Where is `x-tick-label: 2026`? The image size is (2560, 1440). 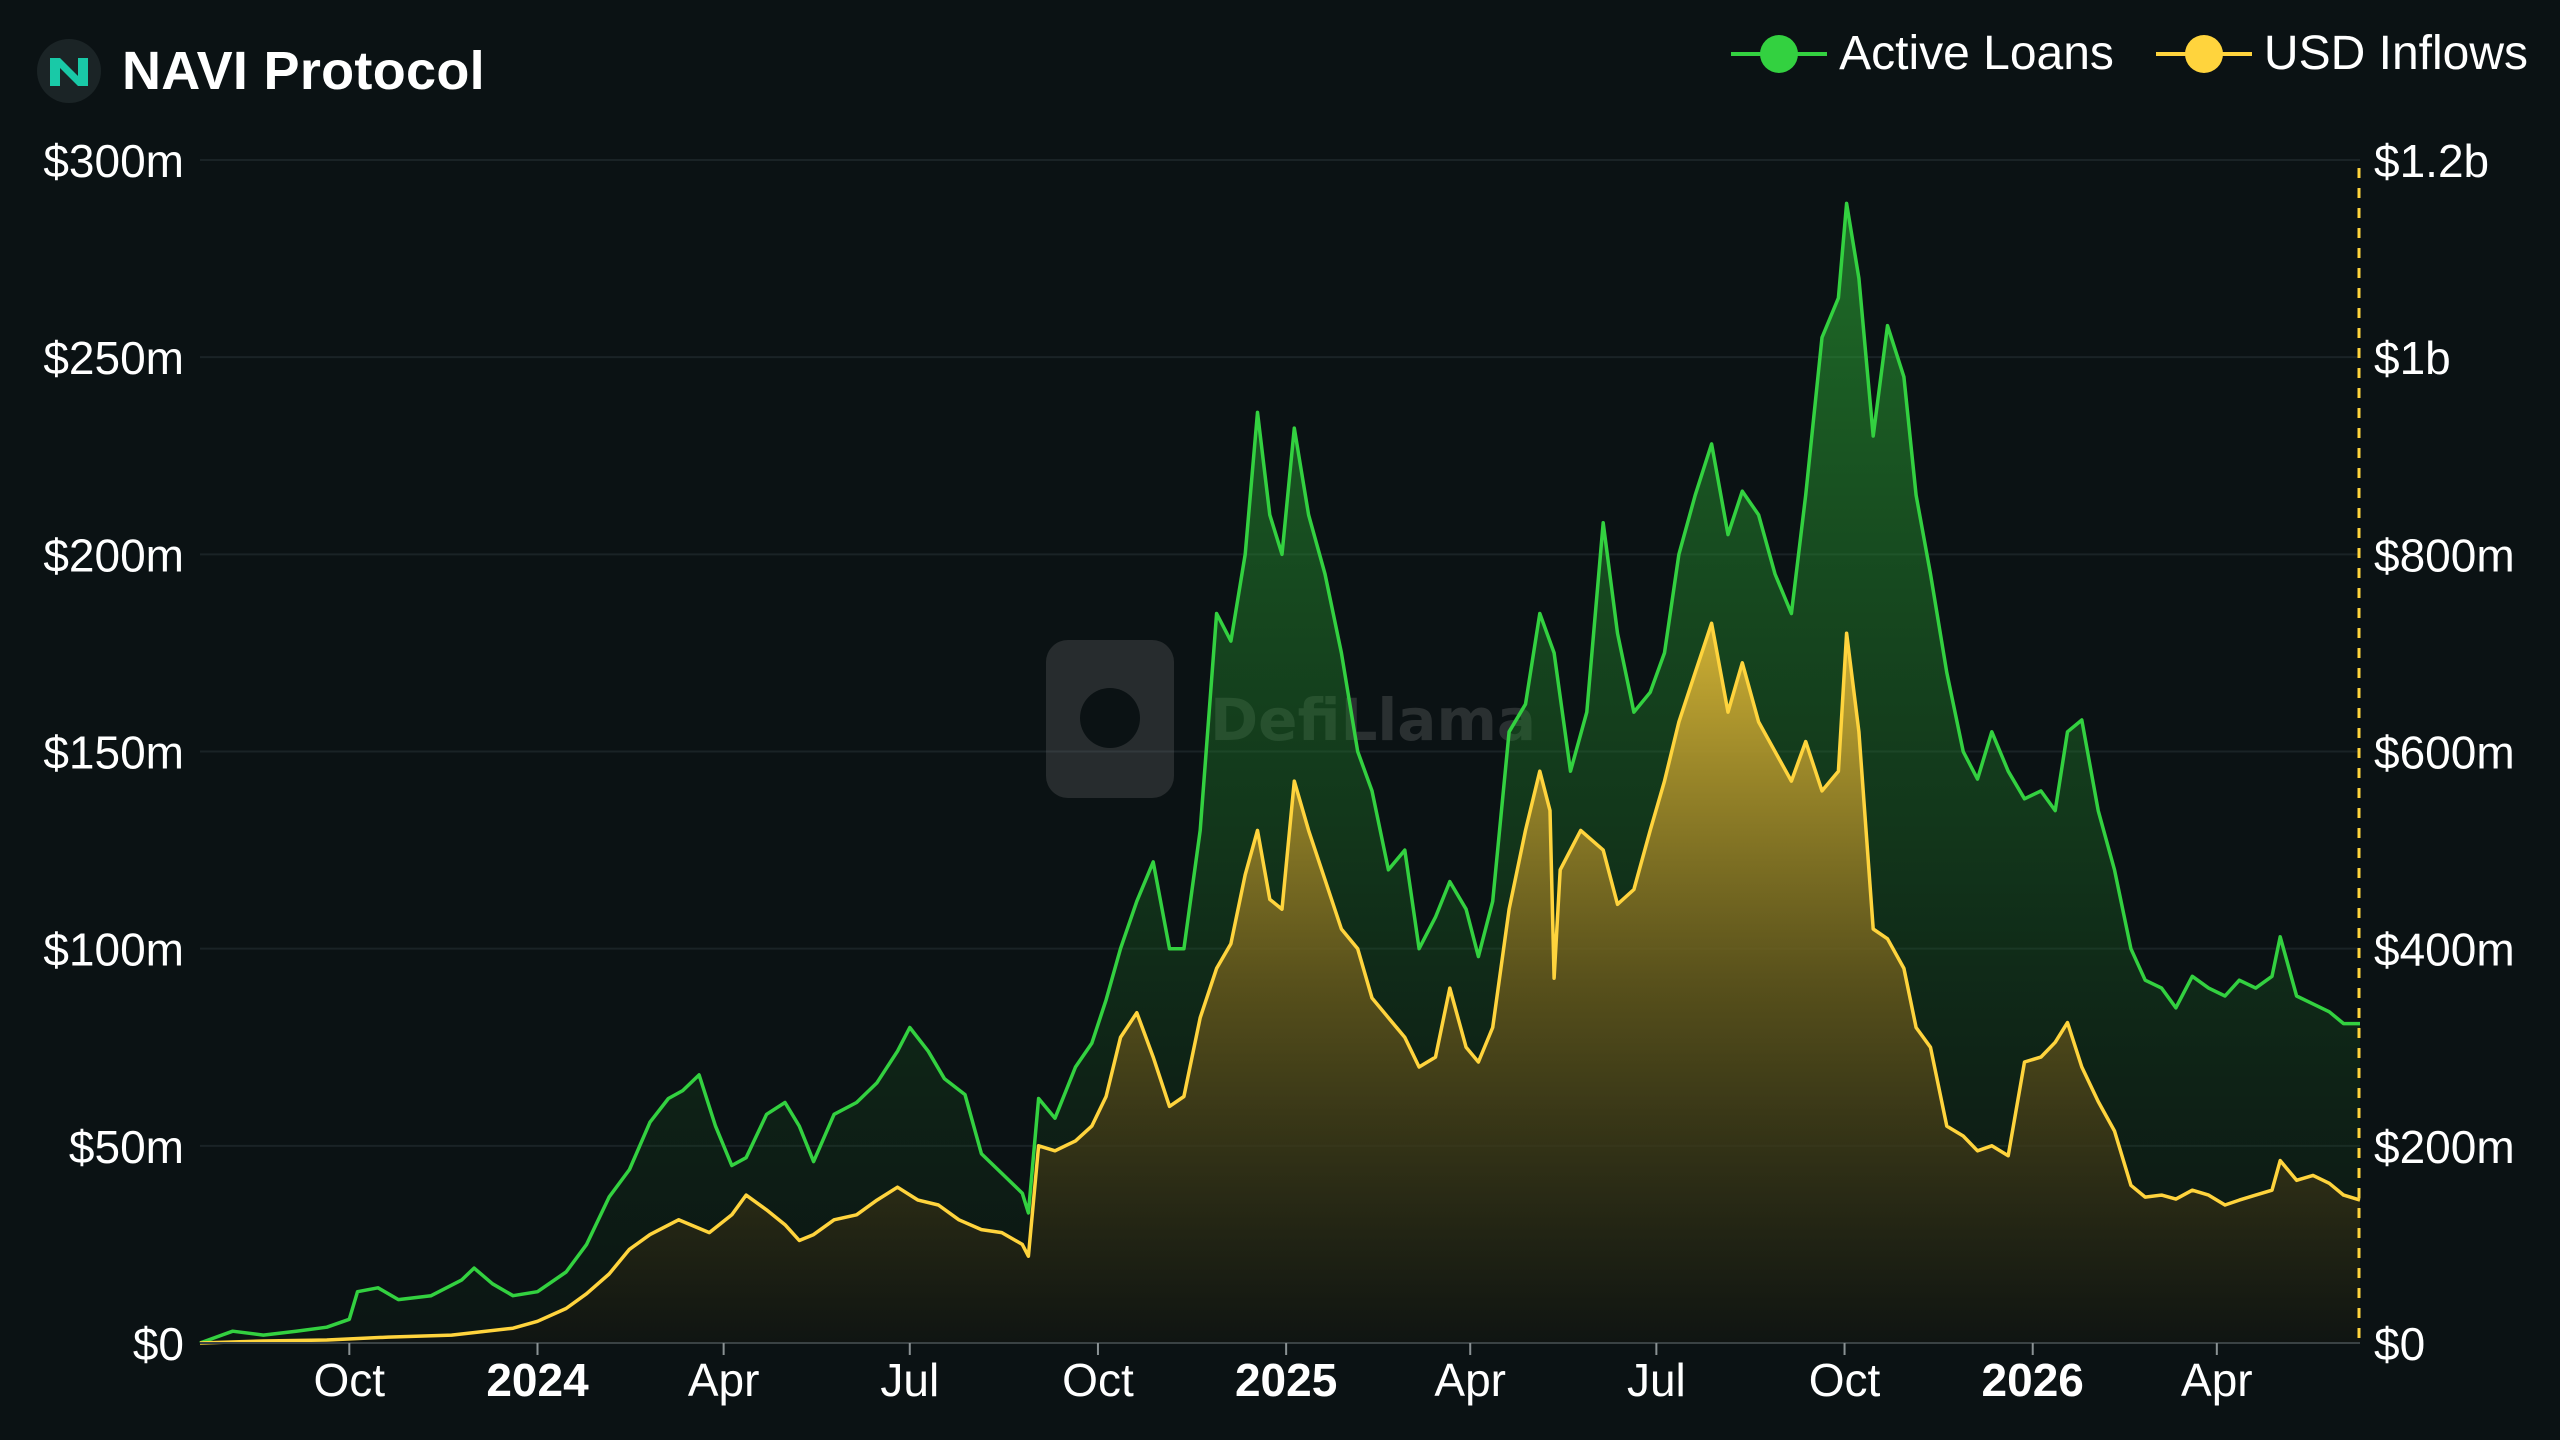 x-tick-label: 2026 is located at coordinates (2033, 1380).